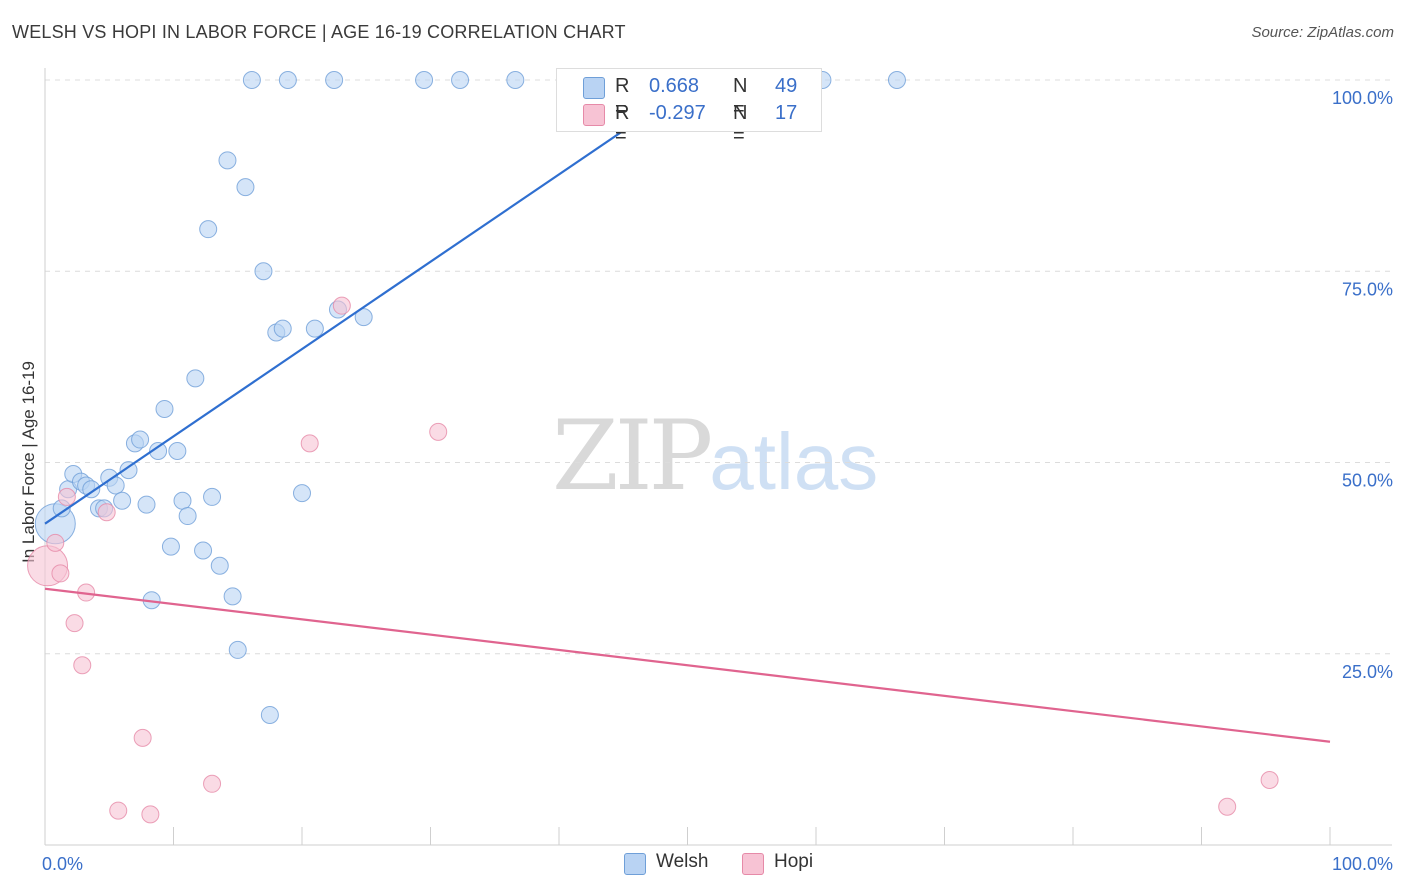 The height and width of the screenshot is (892, 1406). What do you see at coordinates (794, 861) in the screenshot?
I see `hopi-legend-label: Hopi` at bounding box center [794, 861].